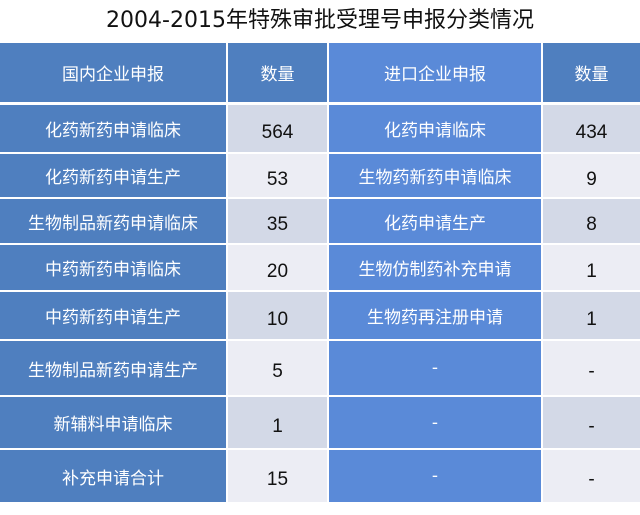  Describe the element at coordinates (277, 267) in the screenshot. I see `domestic-count: 20` at that location.